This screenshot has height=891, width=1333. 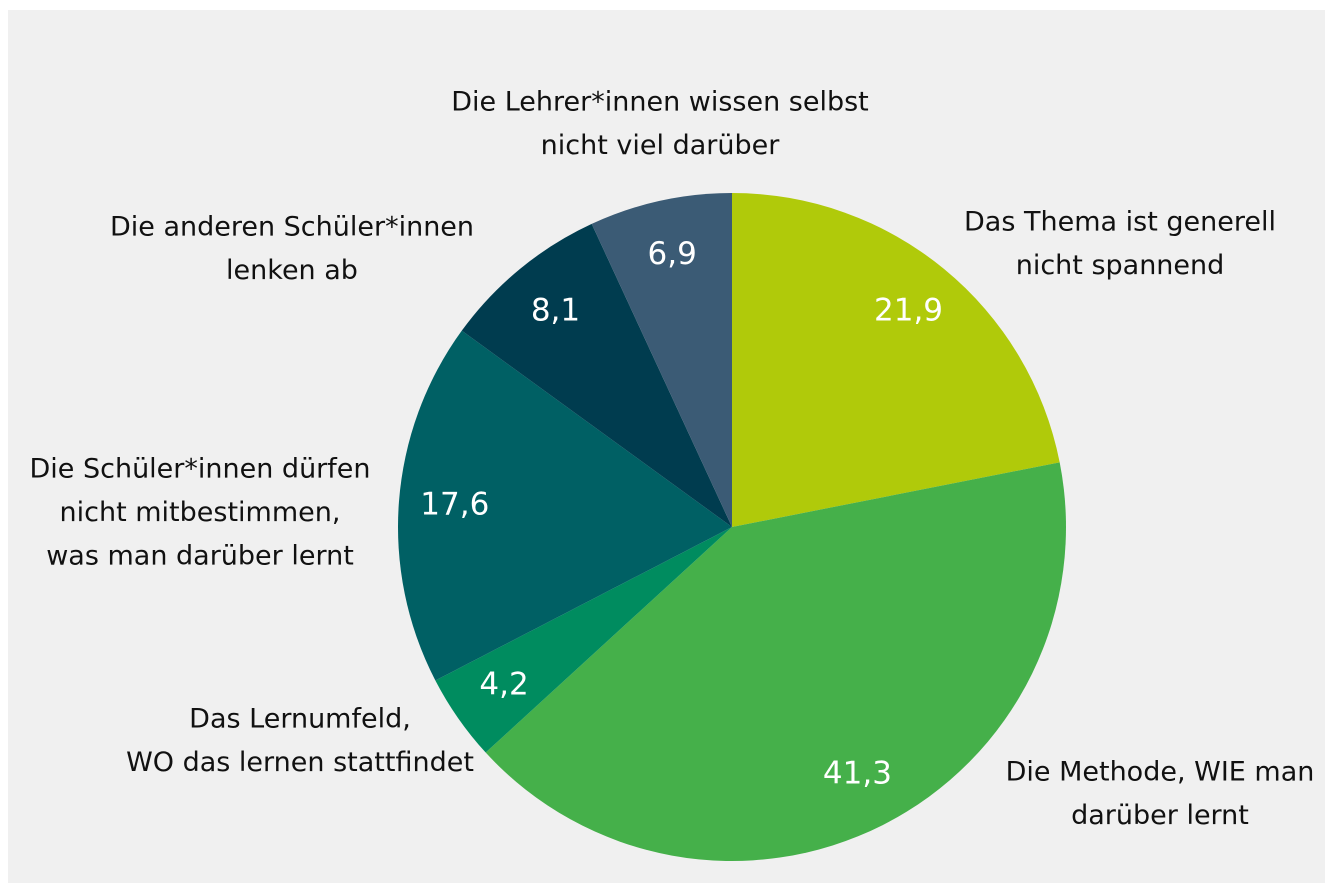 What do you see at coordinates (1160, 815) in the screenshot?
I see `category-label: darüber lernt` at bounding box center [1160, 815].